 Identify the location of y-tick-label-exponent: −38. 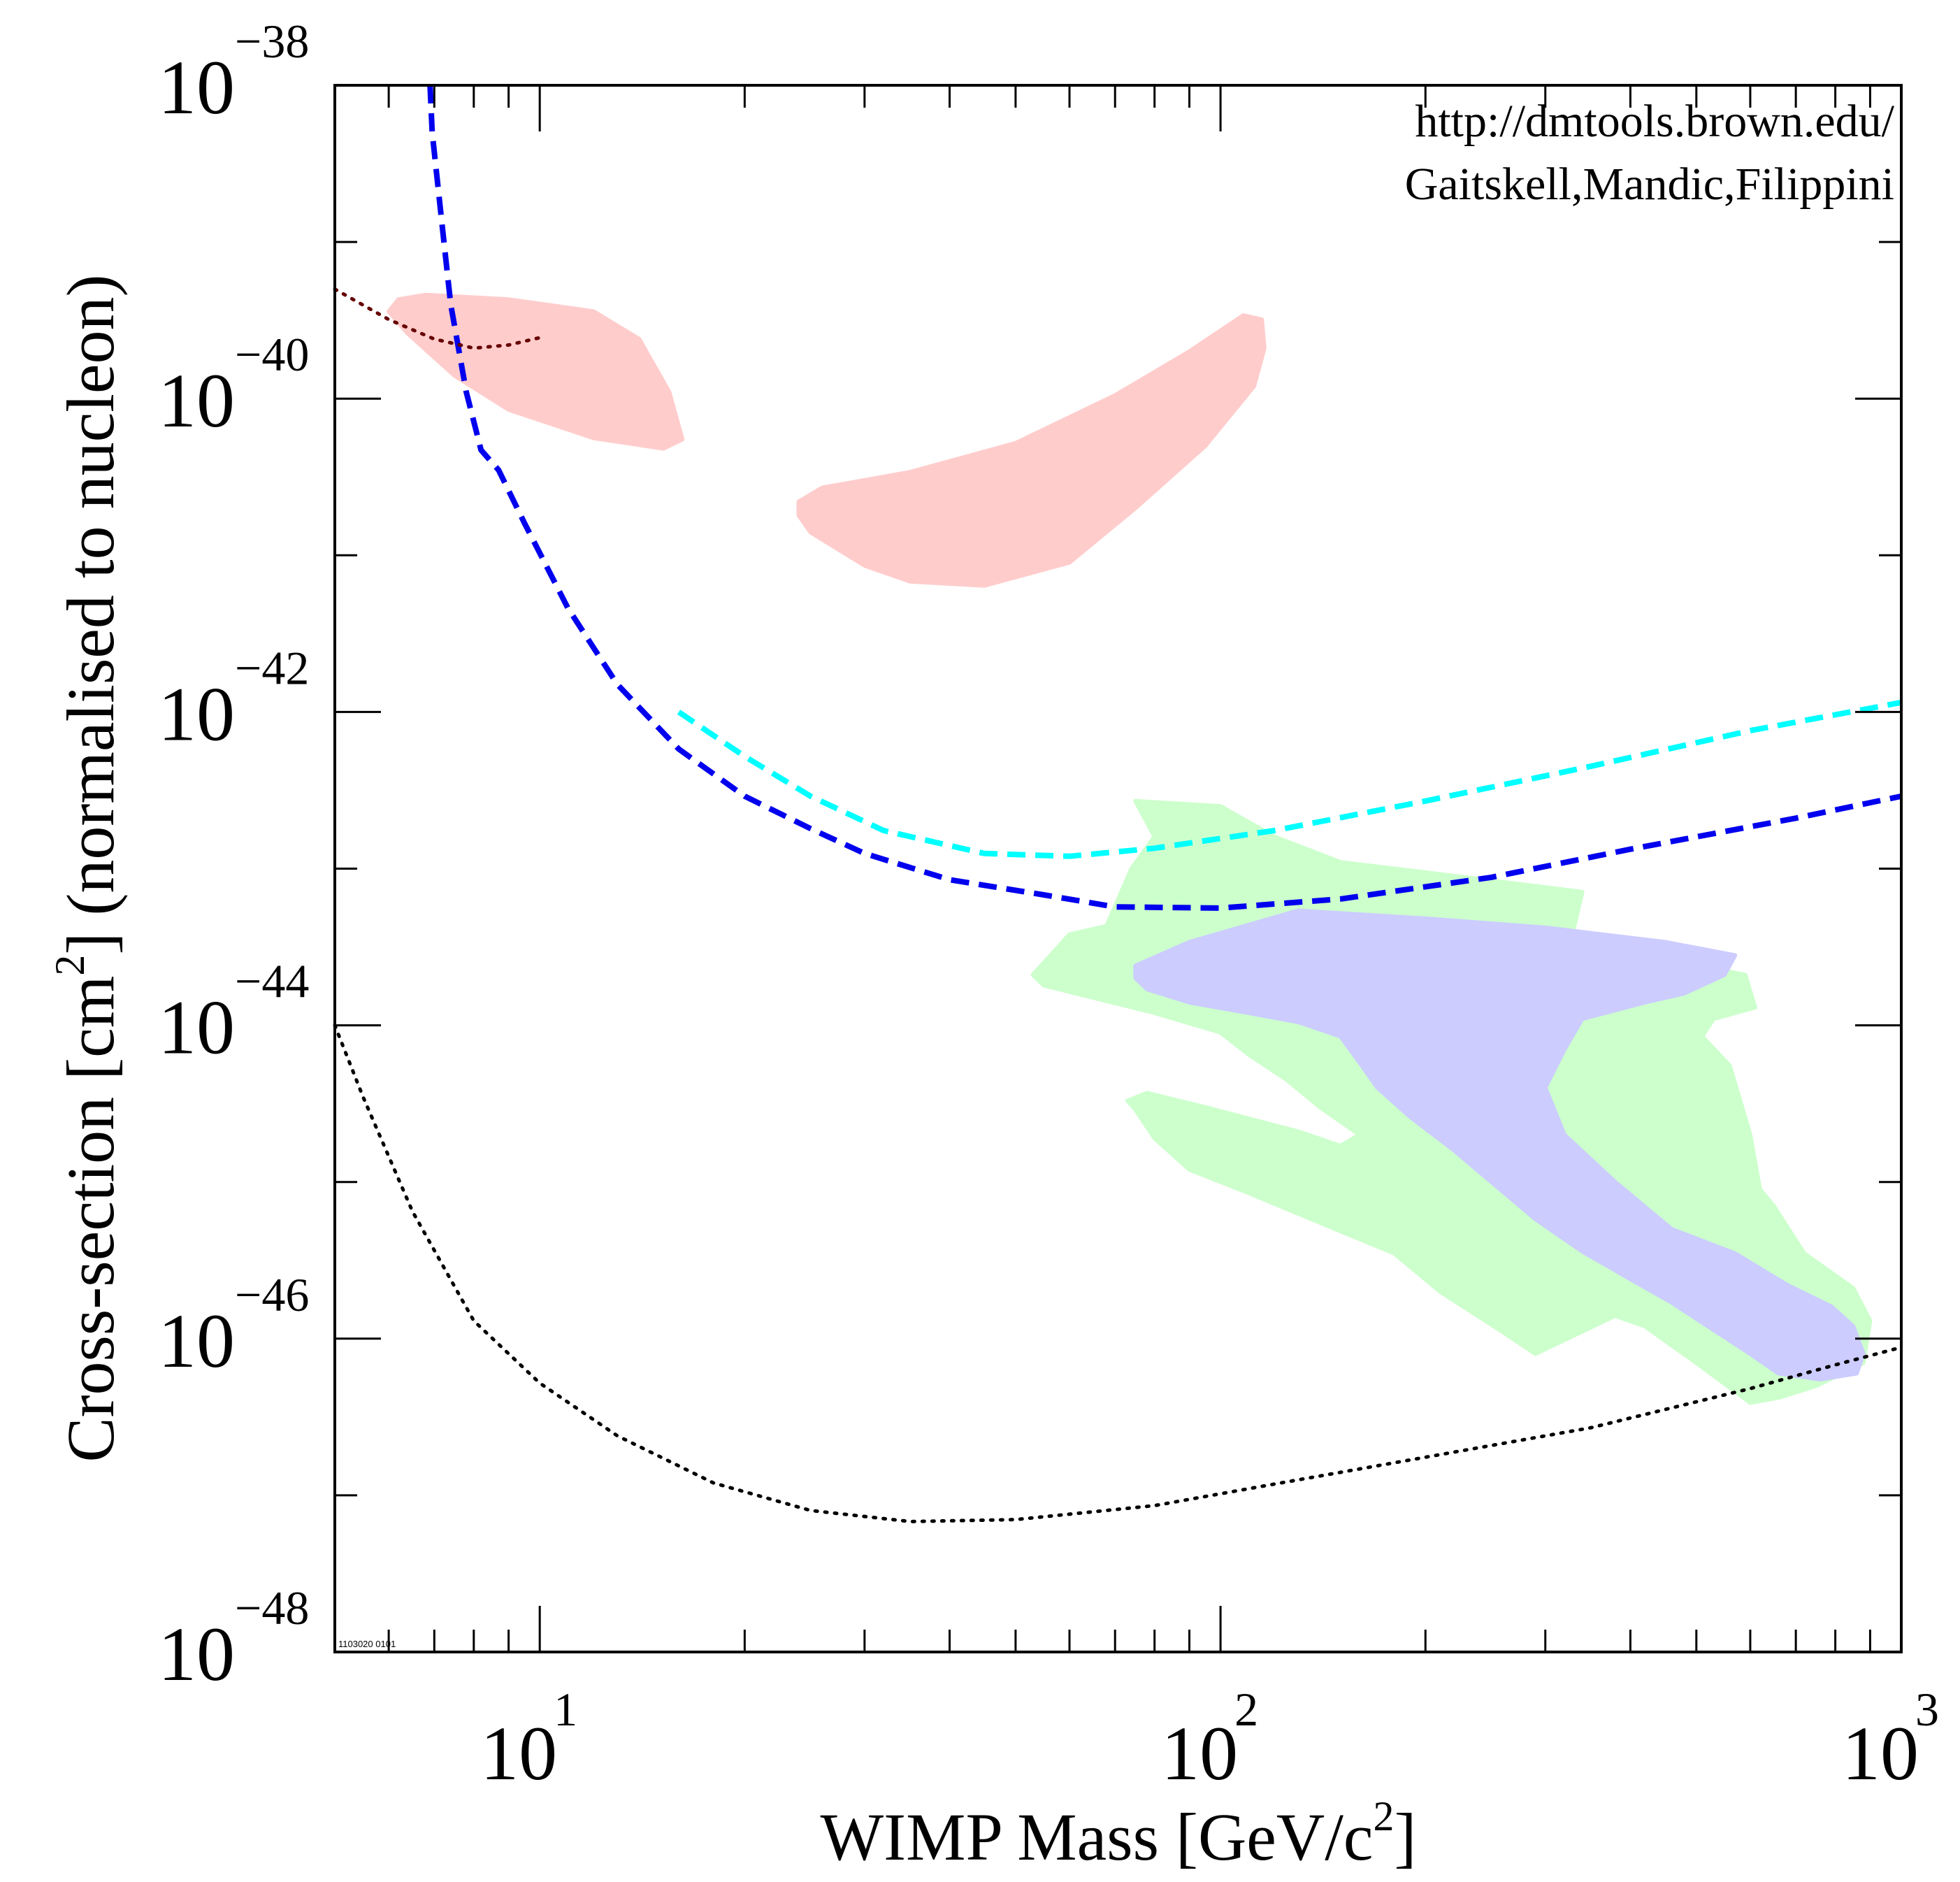
(272, 41).